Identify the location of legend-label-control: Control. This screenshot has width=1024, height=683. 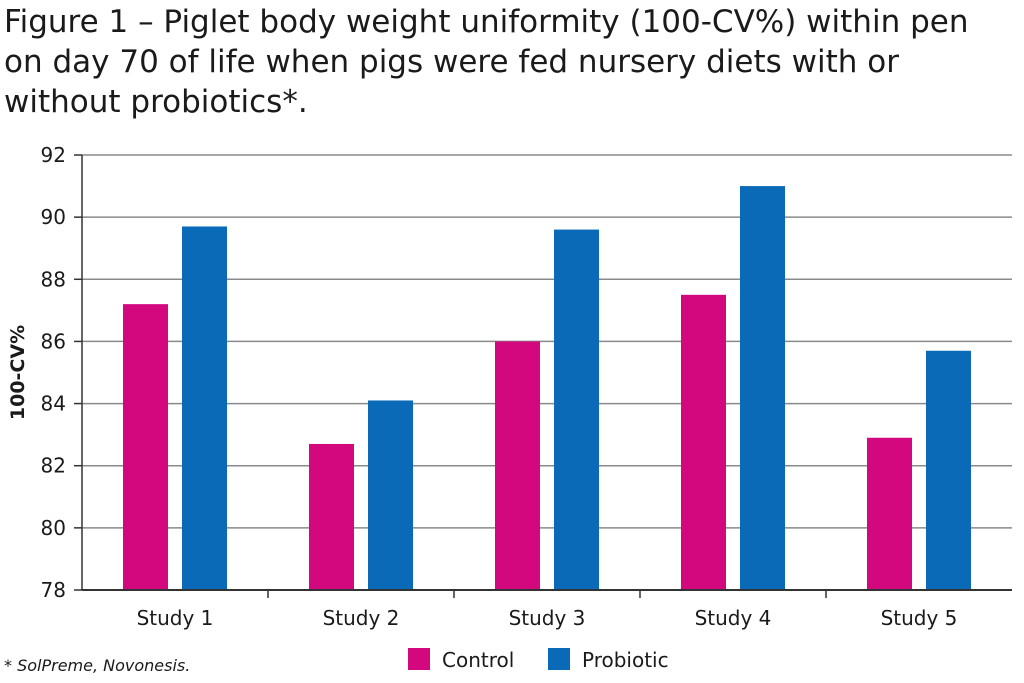
(478, 660).